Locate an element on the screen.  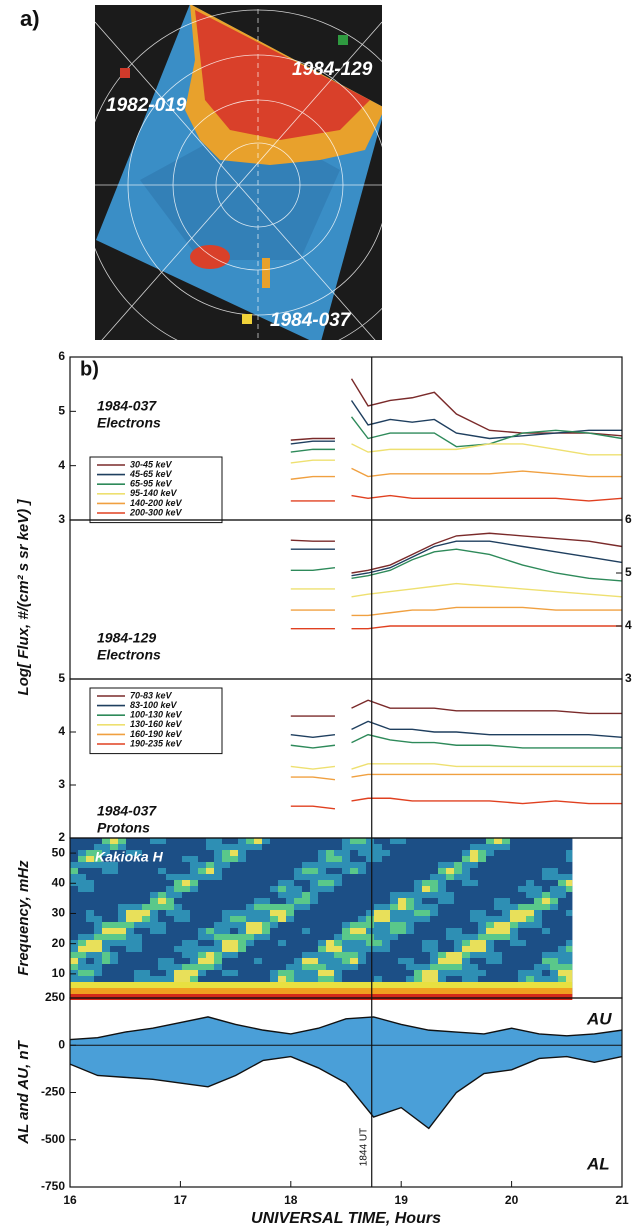
legend-label: 70-83 keV is located at coordinates (151, 695).